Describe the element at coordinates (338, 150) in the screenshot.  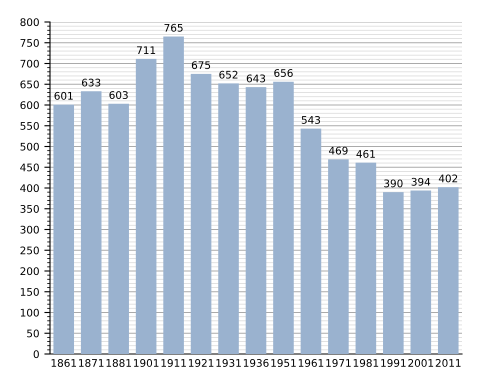
I see `data-label: 469` at that location.